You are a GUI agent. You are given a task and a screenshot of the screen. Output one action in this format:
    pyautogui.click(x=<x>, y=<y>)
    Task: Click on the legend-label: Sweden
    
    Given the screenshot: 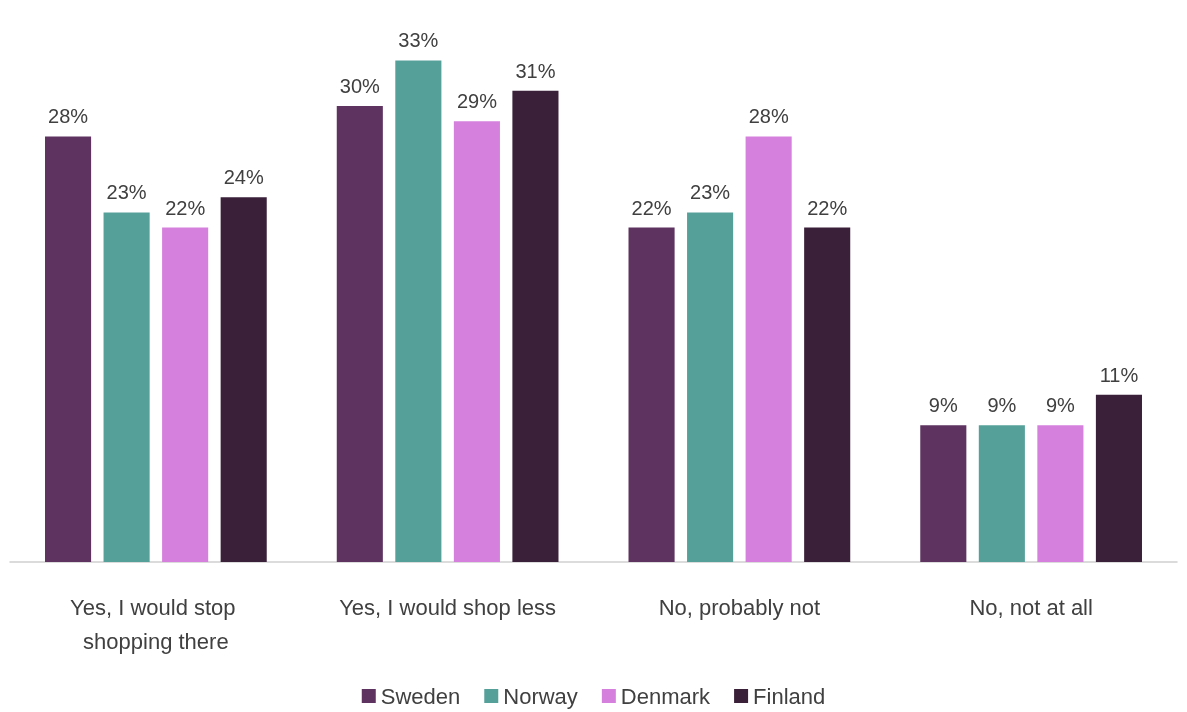 What is the action you would take?
    pyautogui.click(x=420, y=696)
    